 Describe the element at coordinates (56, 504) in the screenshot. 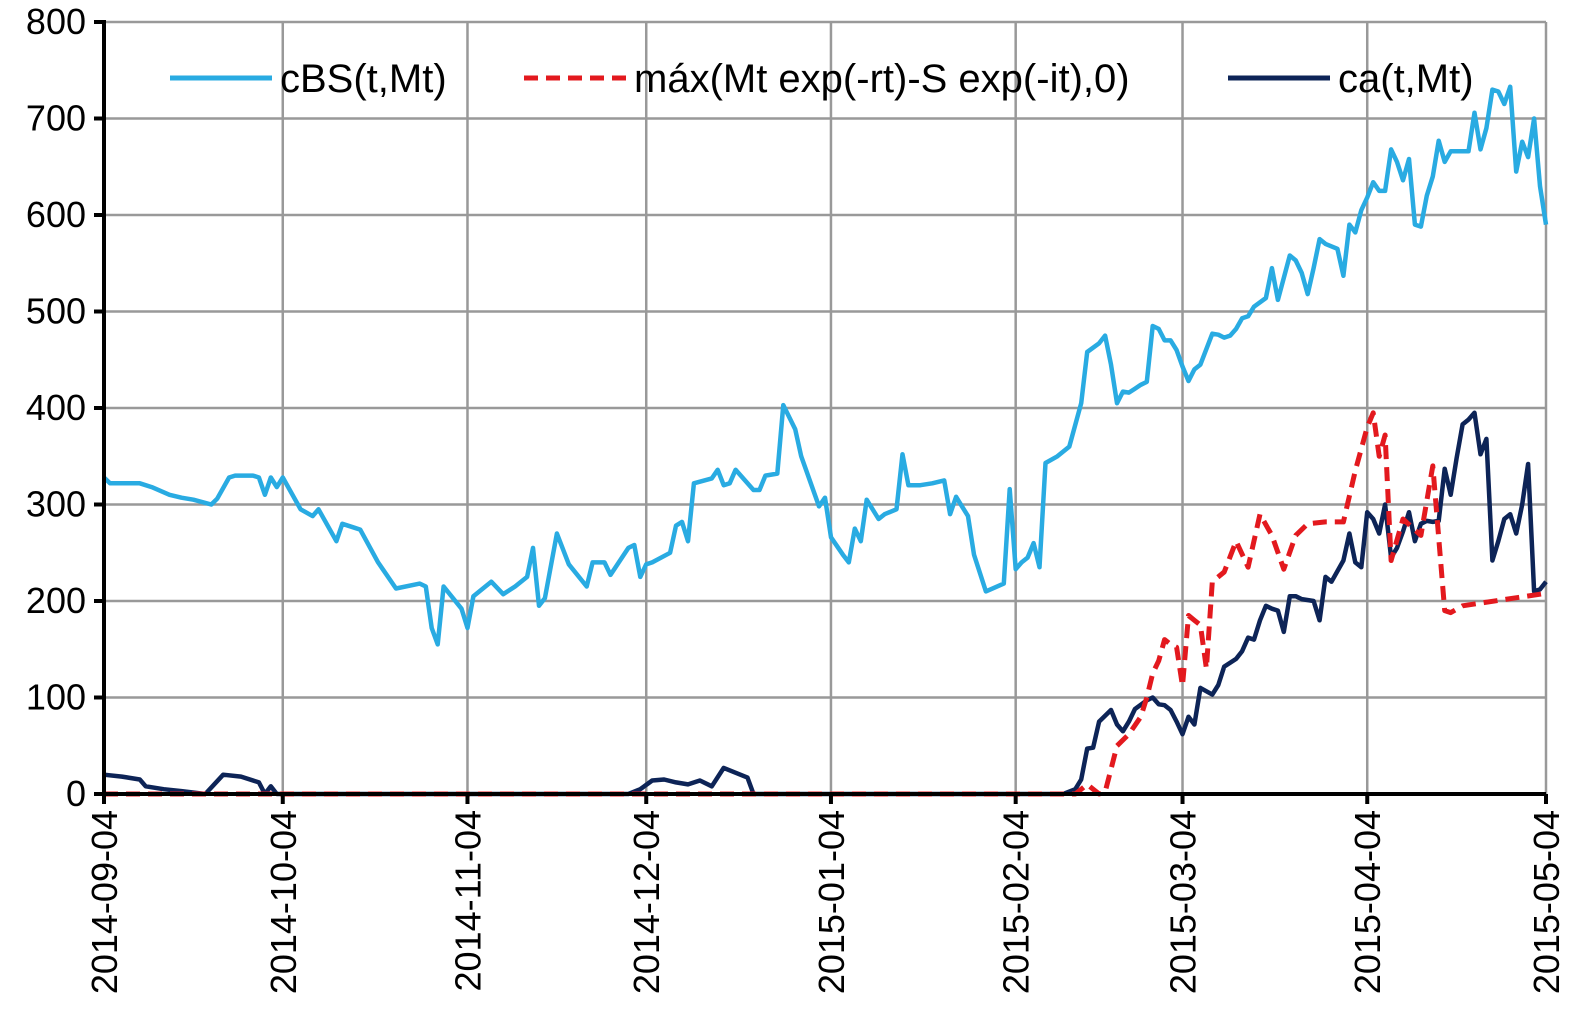

I see `y-tick-label: 300` at that location.